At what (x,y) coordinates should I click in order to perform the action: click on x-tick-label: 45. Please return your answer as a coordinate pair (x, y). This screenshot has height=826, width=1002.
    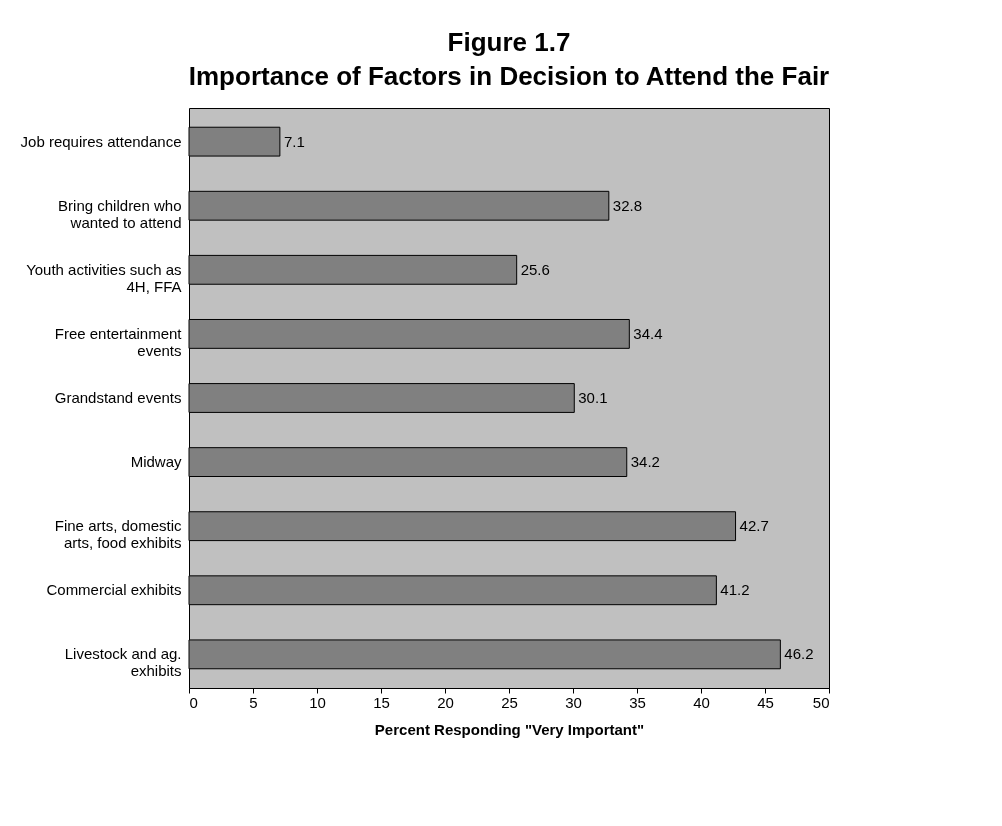
    Looking at the image, I should click on (765, 702).